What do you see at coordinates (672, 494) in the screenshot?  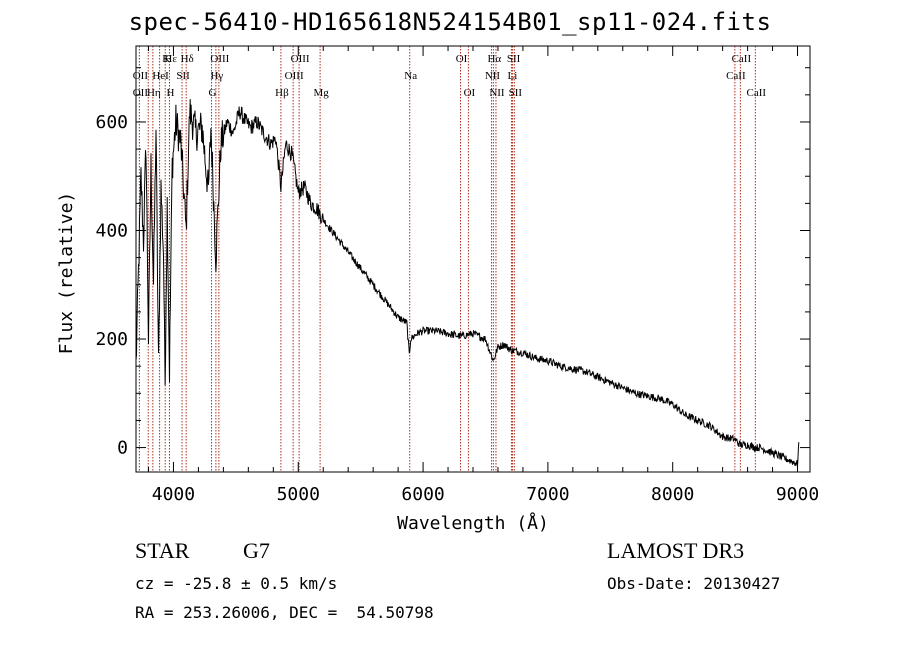 I see `x-tick-label: 8000` at bounding box center [672, 494].